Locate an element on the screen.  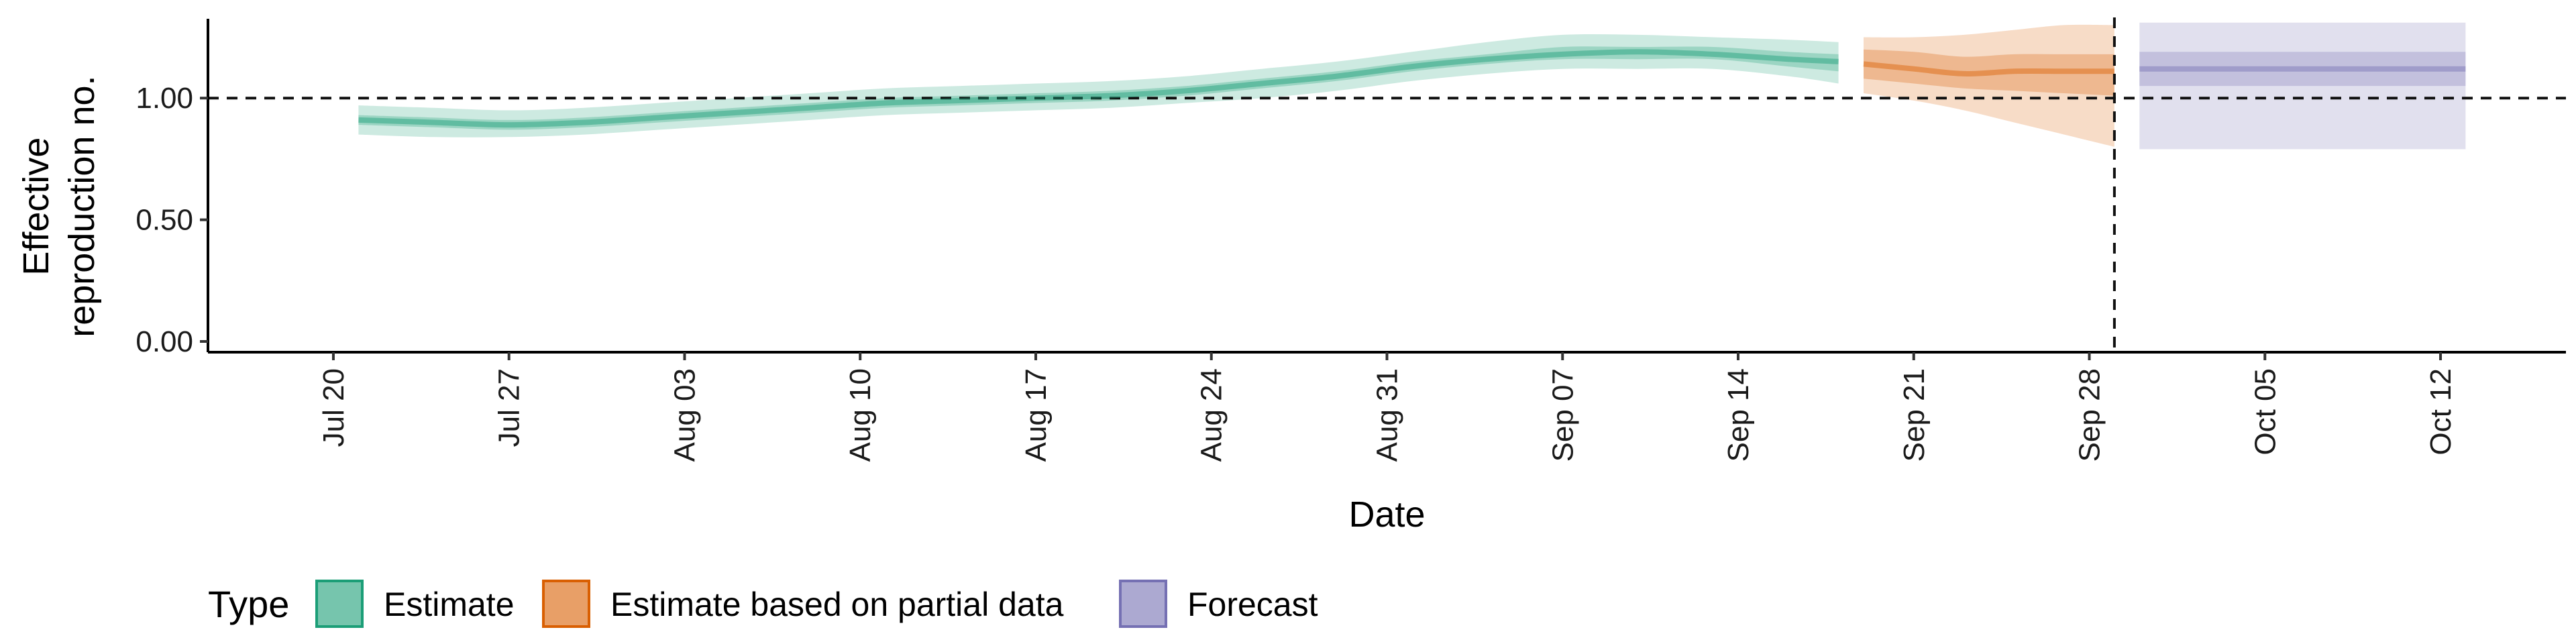
x-tick-label: Sep 28 is located at coordinates (2090, 415).